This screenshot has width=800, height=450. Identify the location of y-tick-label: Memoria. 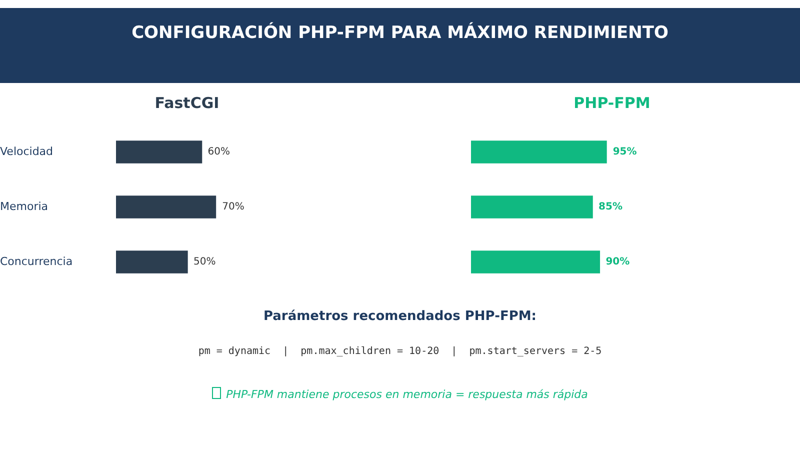
(24, 206).